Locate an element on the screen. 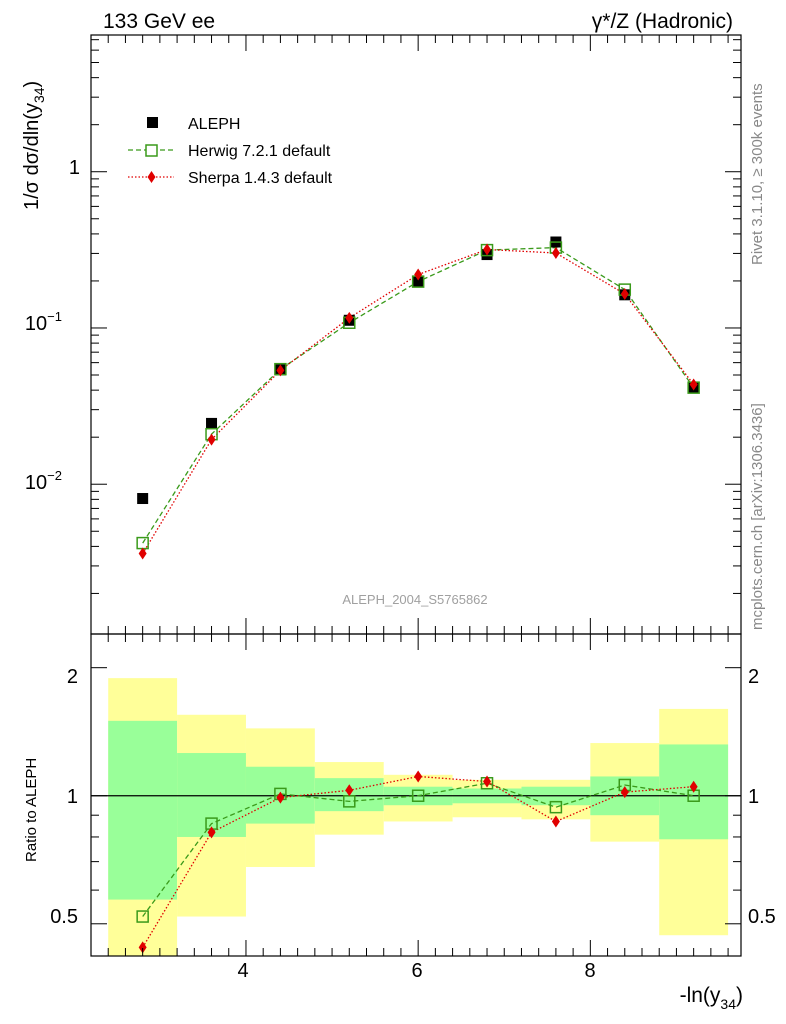 The height and width of the screenshot is (1024, 786). main-y-axis-label: 1/σ dσ/dln(y34) is located at coordinates (34, 145).